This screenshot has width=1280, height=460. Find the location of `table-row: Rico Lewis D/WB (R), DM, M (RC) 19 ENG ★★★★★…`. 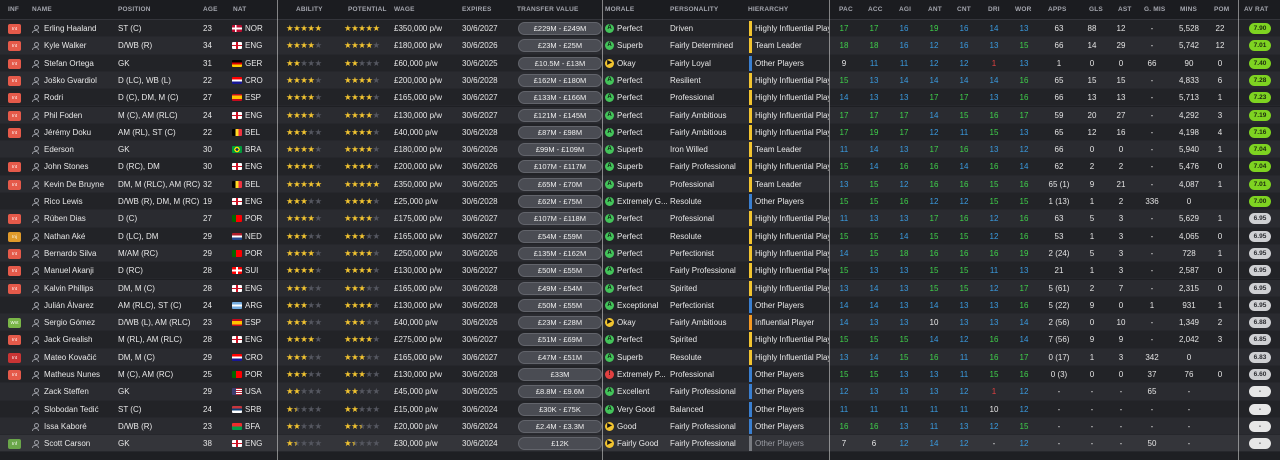

table-row: Rico Lewis D/WB (R), DM, M (RC) 19 ENG ★★★★★… is located at coordinates (640, 202).